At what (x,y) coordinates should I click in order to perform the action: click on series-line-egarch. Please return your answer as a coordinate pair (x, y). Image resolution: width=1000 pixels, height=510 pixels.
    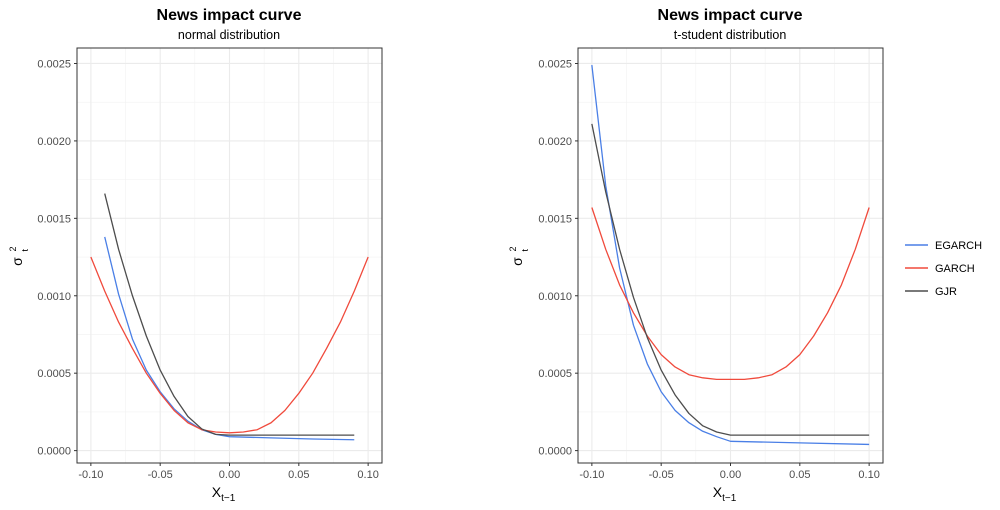
    Looking at the image, I should click on (229, 338).